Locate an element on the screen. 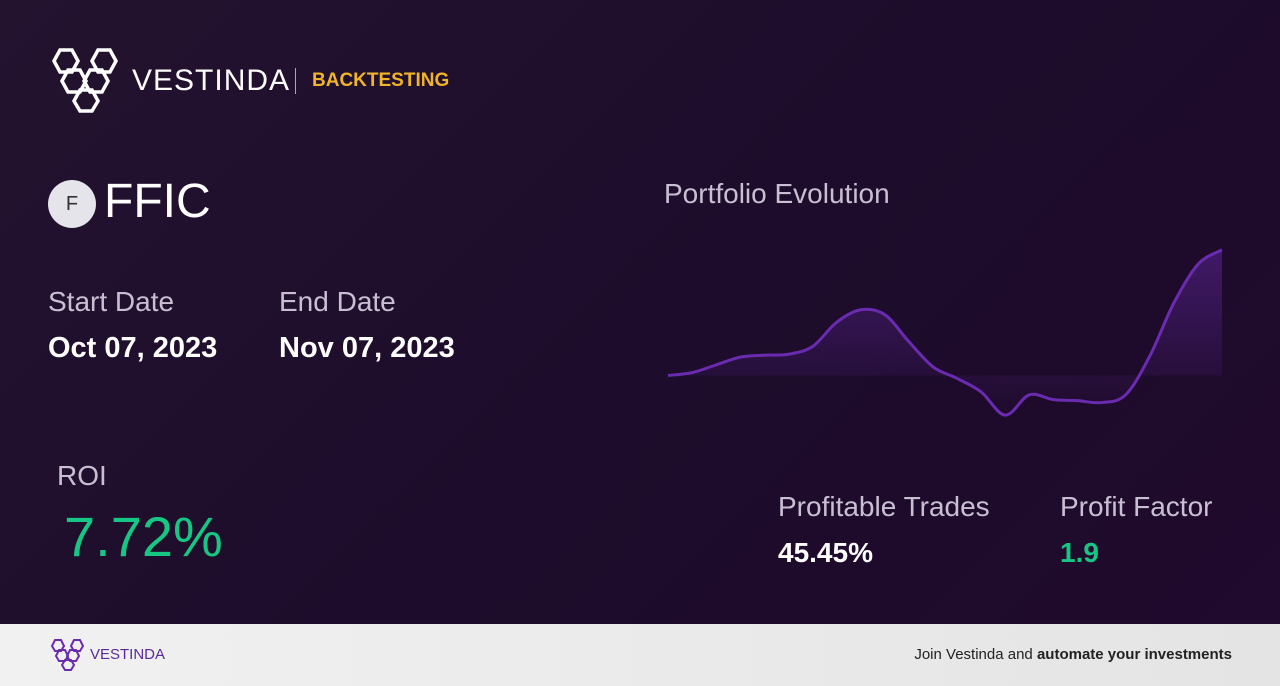 This screenshot has height=686, width=1280. cta-bold: automate your investments is located at coordinates (1134, 654).